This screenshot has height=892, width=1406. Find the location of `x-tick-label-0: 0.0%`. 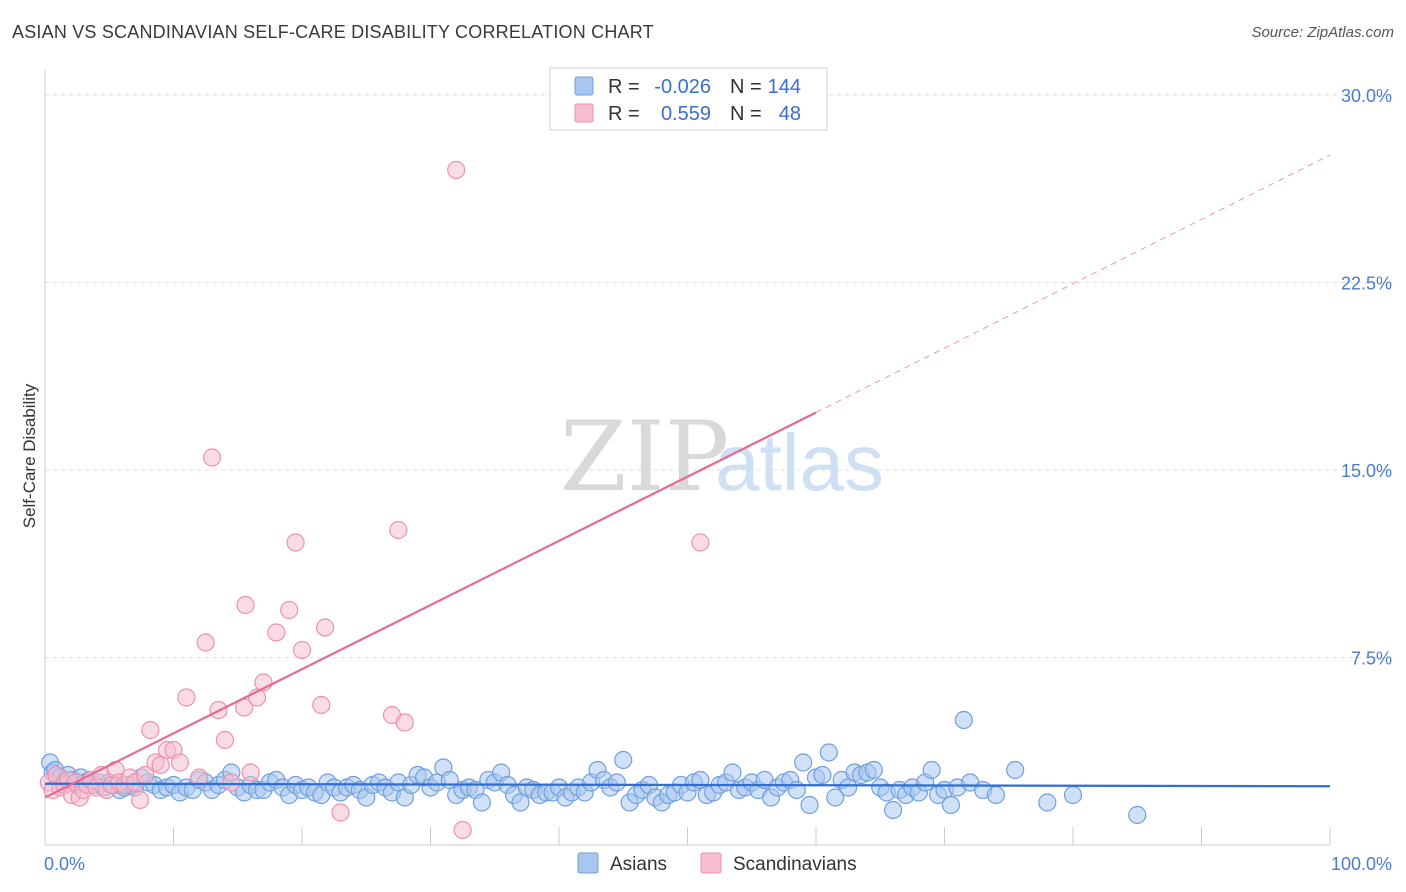

x-tick-label-0: 0.0% is located at coordinates (64, 864).